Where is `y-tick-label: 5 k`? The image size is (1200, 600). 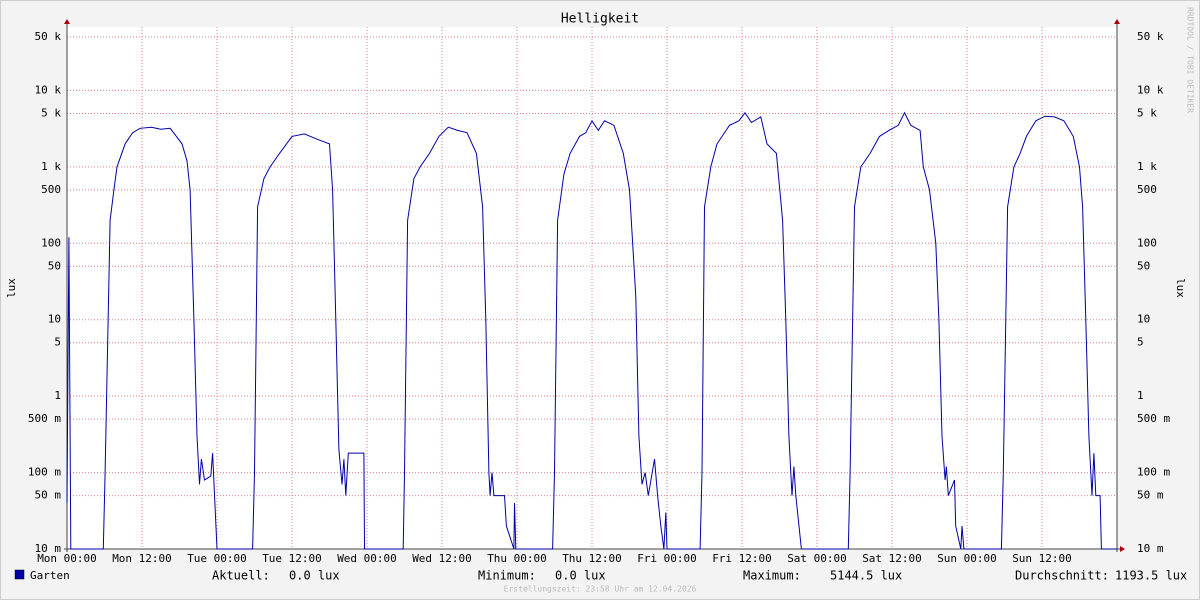
y-tick-label: 5 k is located at coordinates (51, 112).